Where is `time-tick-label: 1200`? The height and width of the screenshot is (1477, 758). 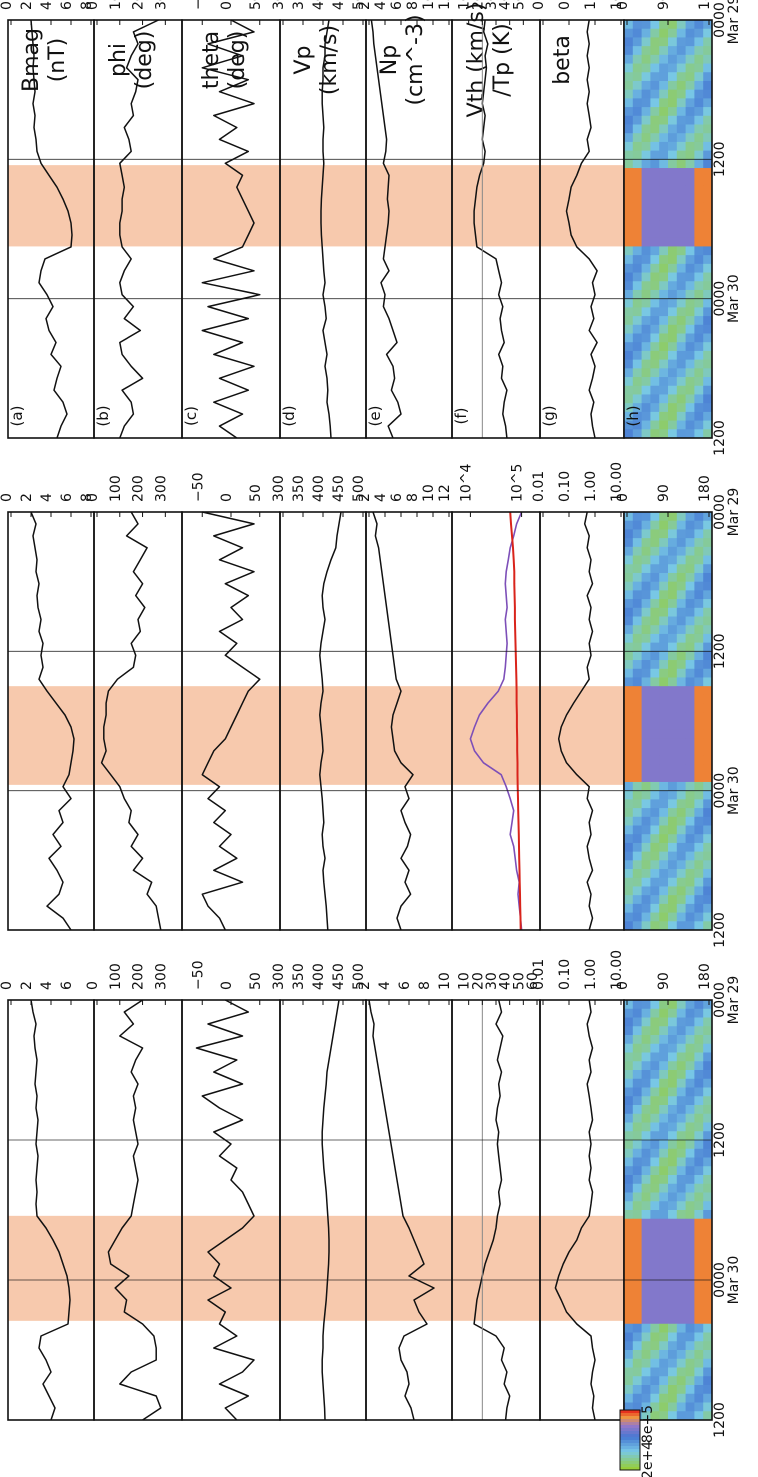
time-tick-label: 1200 is located at coordinates (720, 160).